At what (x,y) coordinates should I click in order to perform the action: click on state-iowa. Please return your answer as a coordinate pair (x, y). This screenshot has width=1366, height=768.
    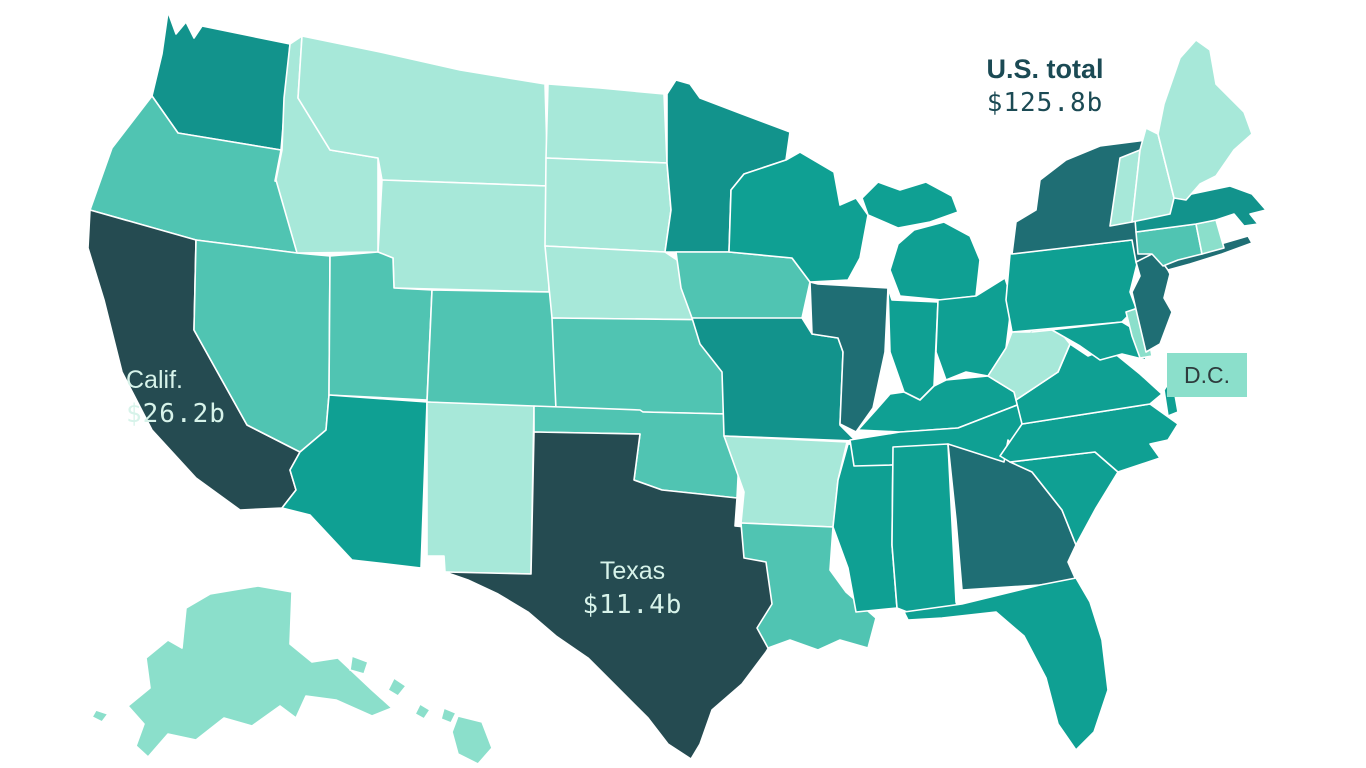
    Looking at the image, I should click on (743, 287).